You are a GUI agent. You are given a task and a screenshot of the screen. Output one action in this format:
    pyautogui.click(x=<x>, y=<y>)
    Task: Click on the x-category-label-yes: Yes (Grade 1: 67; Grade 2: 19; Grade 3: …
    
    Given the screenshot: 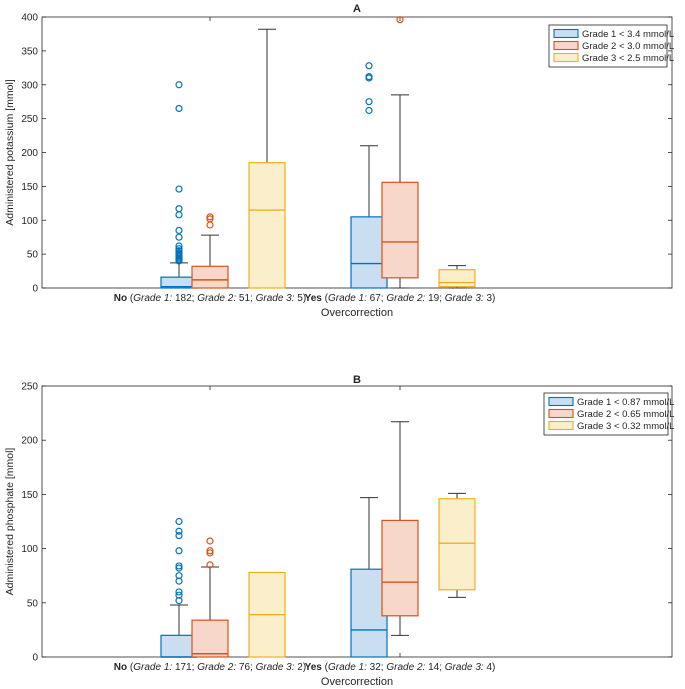 What is the action you would take?
    pyautogui.click(x=400, y=298)
    